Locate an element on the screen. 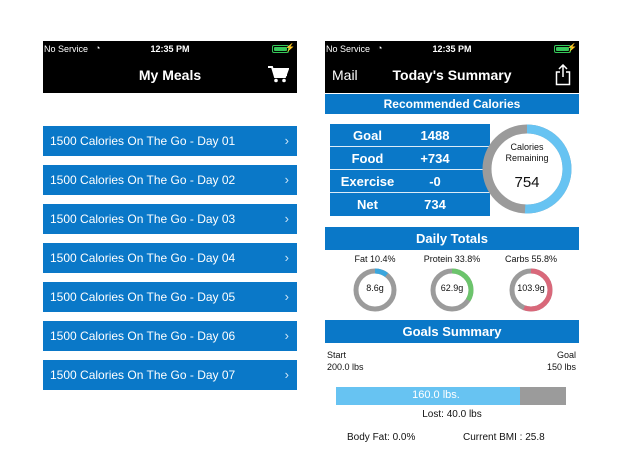 Image resolution: width=630 pixels, height=473 pixels. calorie-row-value: -0 is located at coordinates (435, 181).